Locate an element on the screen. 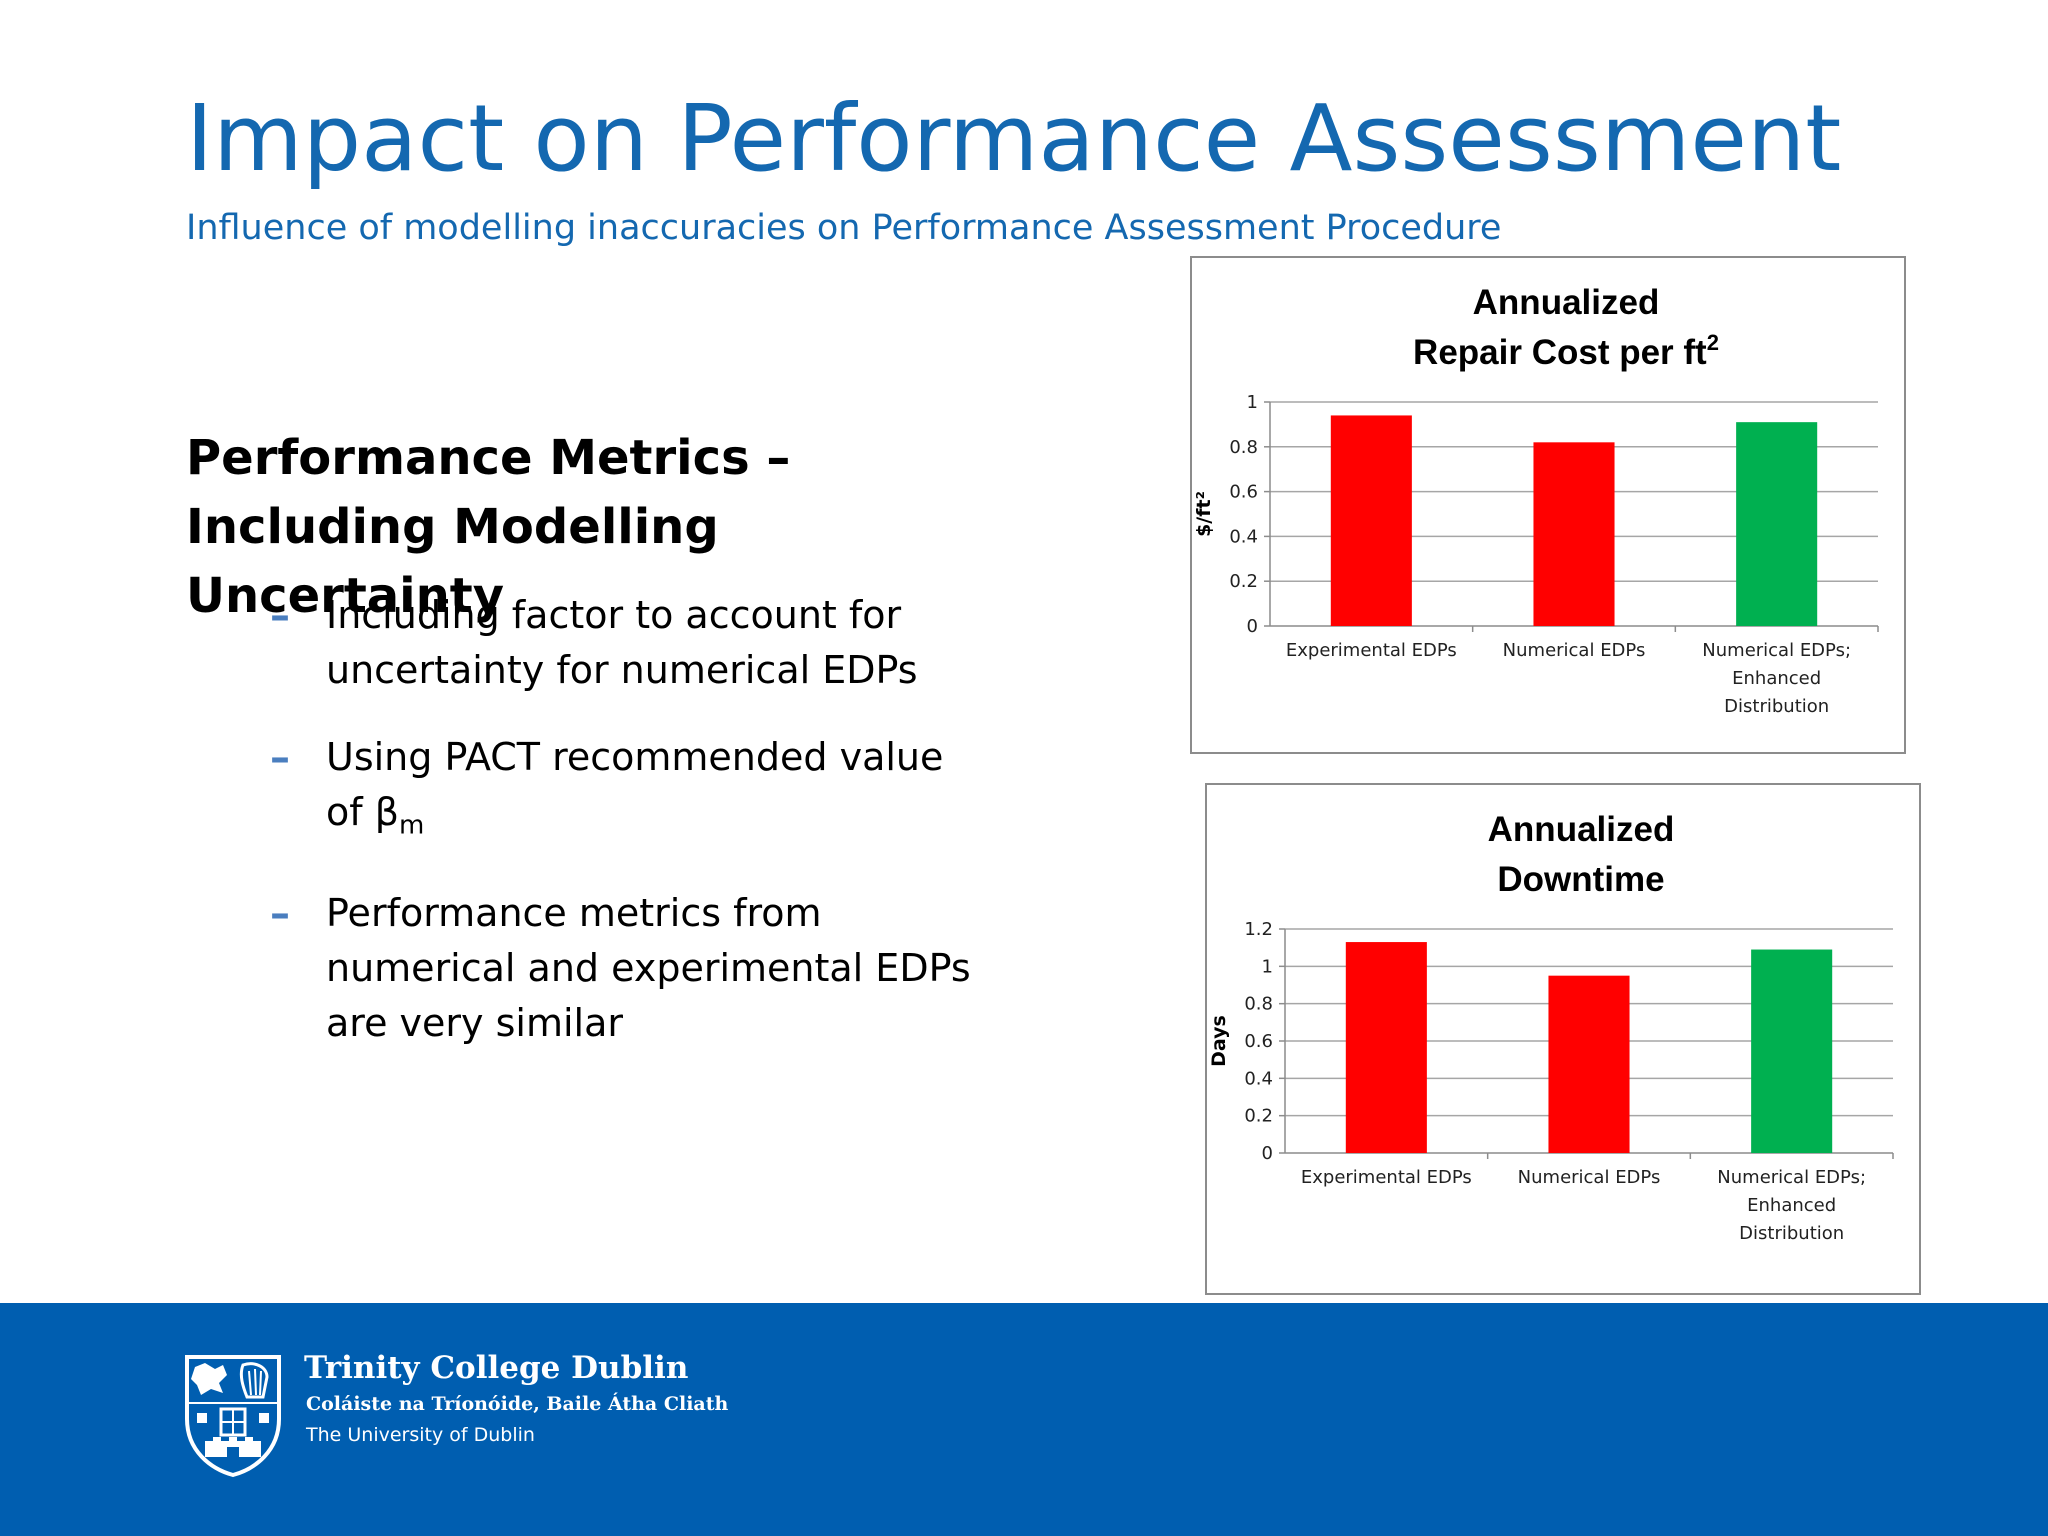 The image size is (2048, 1536). institution-irish-name: Coláiste na Tríonóide, Baile Átha Cliath is located at coordinates (517, 1404).